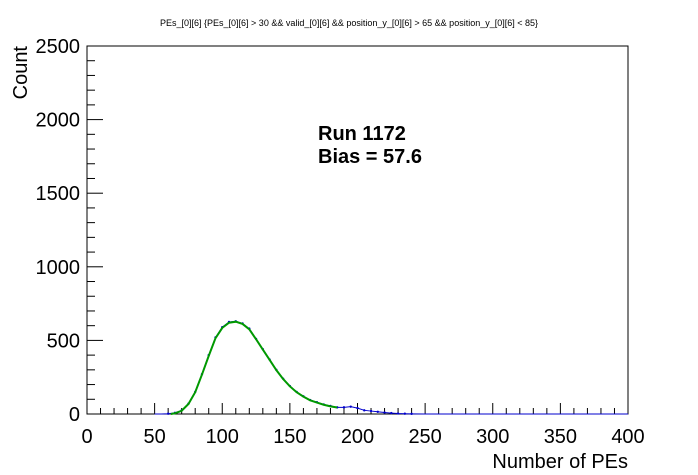 The width and height of the screenshot is (698, 475). What do you see at coordinates (21, 73) in the screenshot?
I see `y-axis-label: Count` at bounding box center [21, 73].